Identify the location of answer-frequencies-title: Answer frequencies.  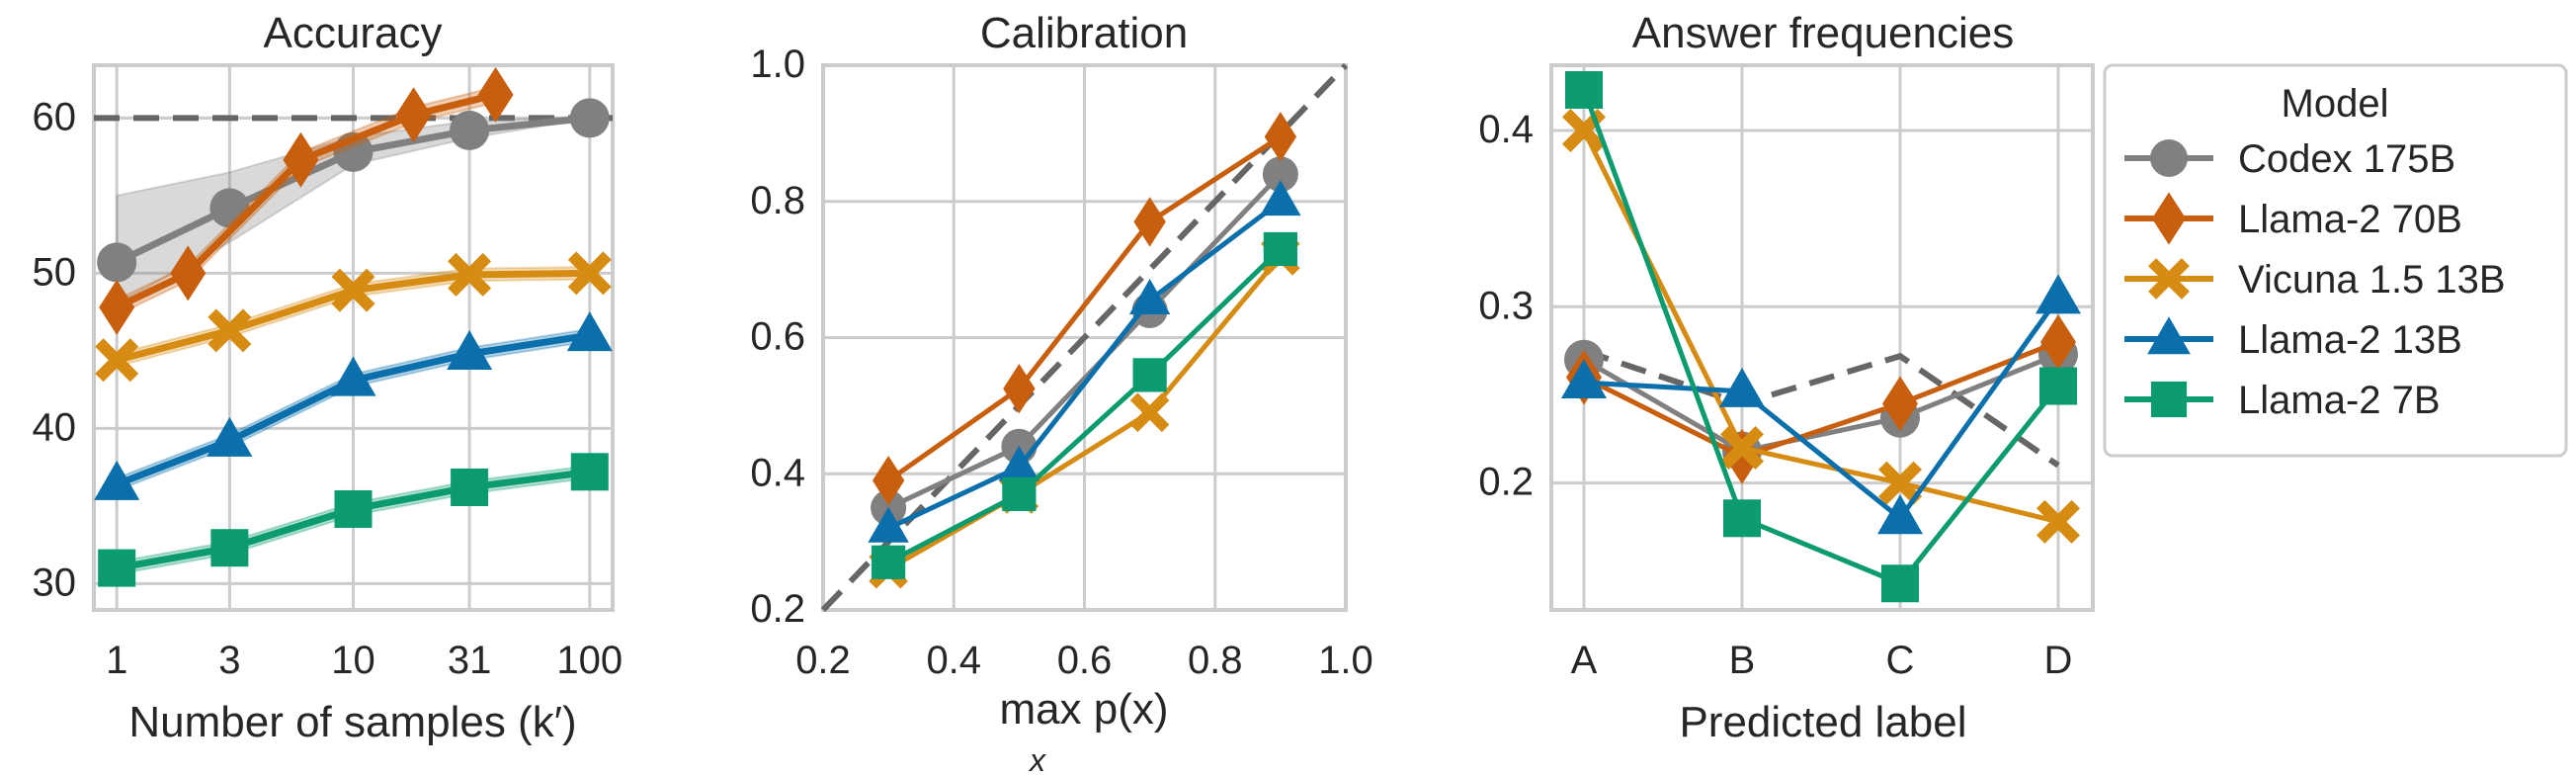
(1823, 33).